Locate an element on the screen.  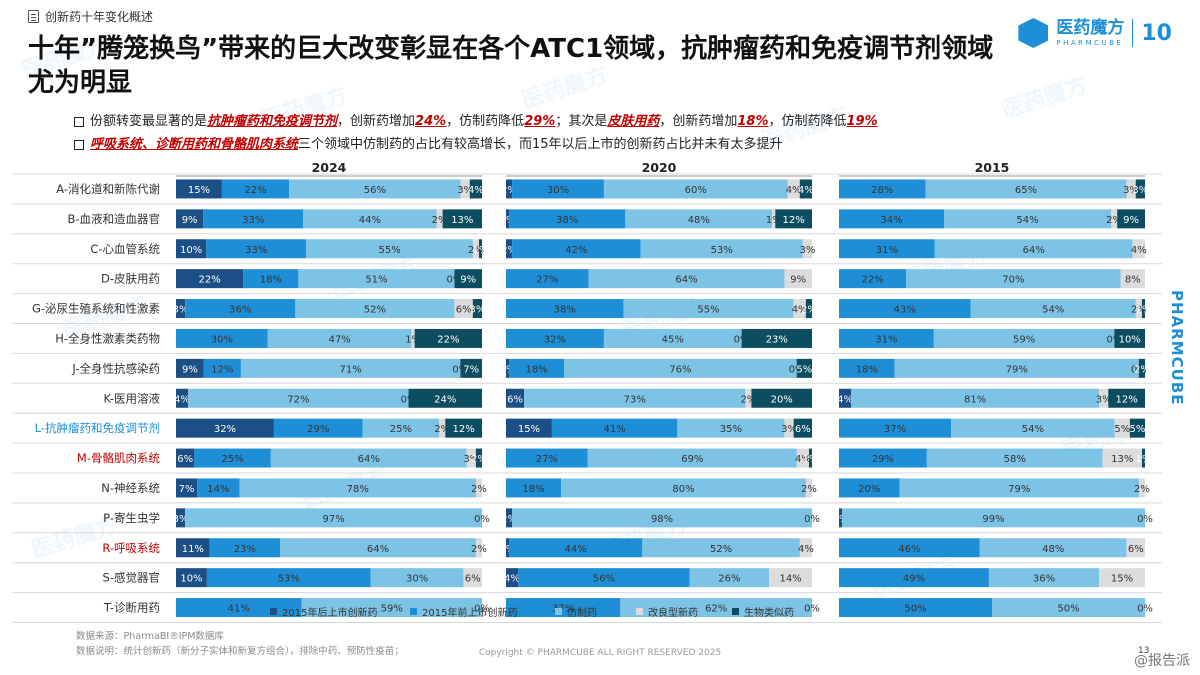
data-label: 26% is located at coordinates (729, 579).